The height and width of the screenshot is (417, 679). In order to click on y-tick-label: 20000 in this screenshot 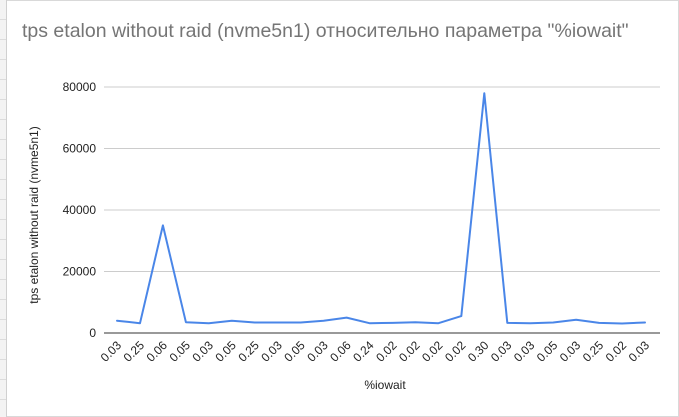, I will do `click(80, 272)`.